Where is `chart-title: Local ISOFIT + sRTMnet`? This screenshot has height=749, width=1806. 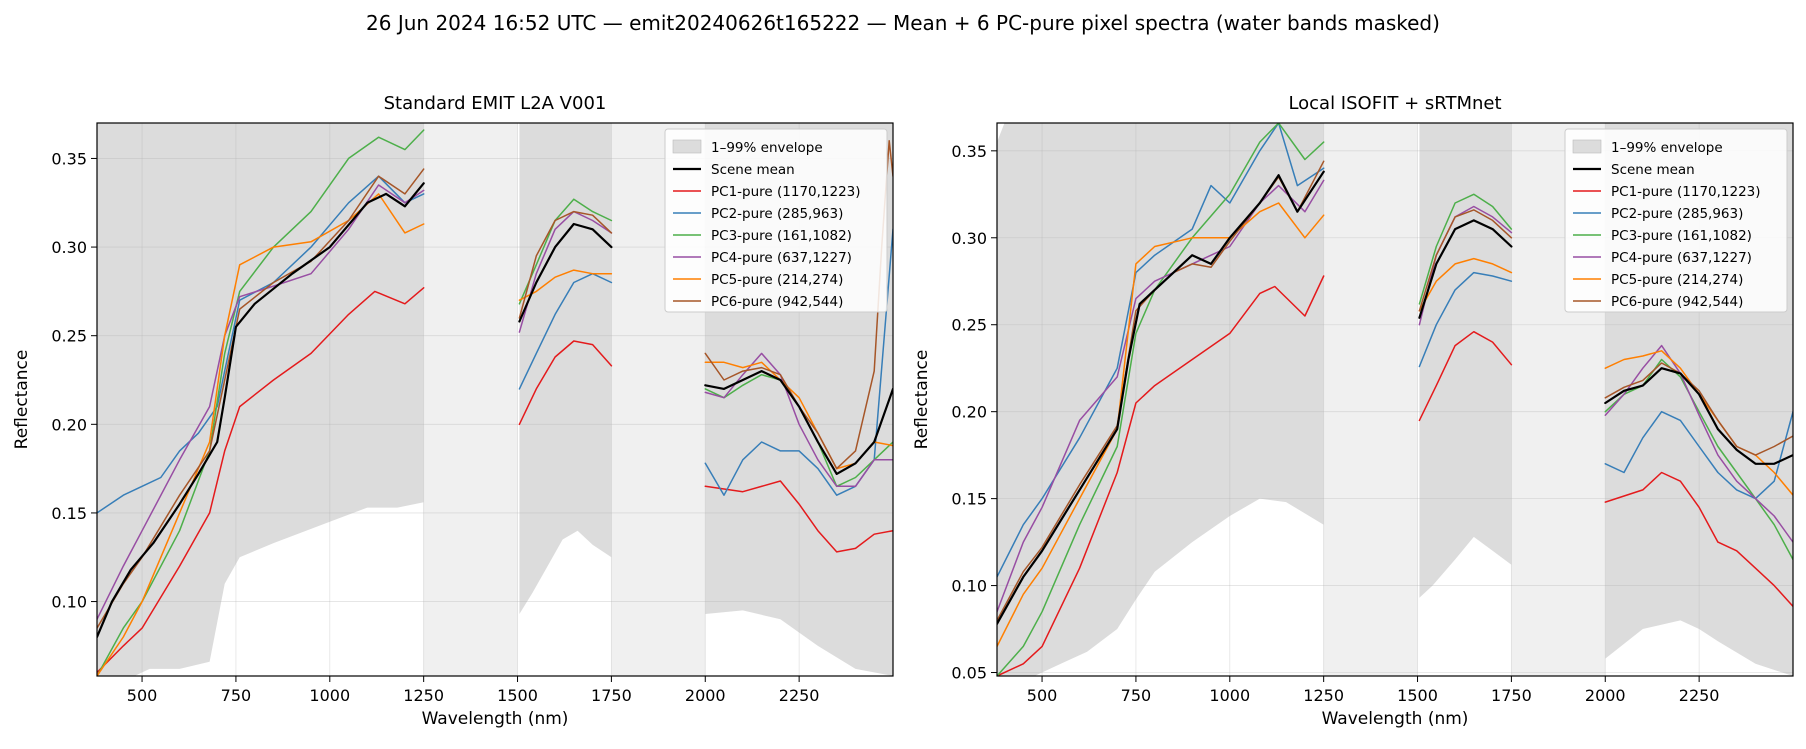 chart-title: Local ISOFIT + sRTMnet is located at coordinates (1394, 103).